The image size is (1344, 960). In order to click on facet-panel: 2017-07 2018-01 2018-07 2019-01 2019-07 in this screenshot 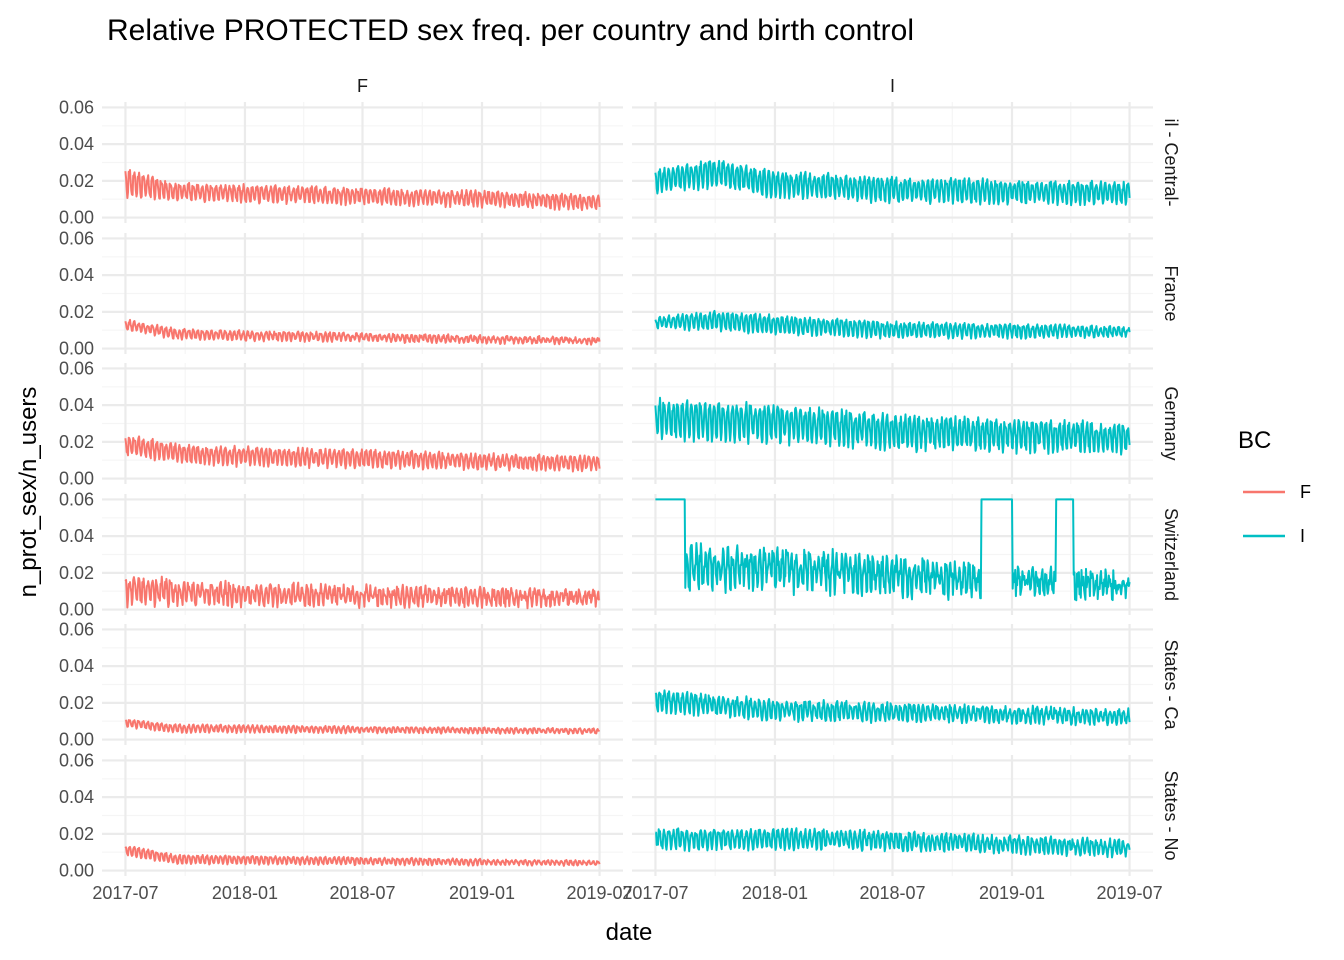, I will do `click(892, 829)`.